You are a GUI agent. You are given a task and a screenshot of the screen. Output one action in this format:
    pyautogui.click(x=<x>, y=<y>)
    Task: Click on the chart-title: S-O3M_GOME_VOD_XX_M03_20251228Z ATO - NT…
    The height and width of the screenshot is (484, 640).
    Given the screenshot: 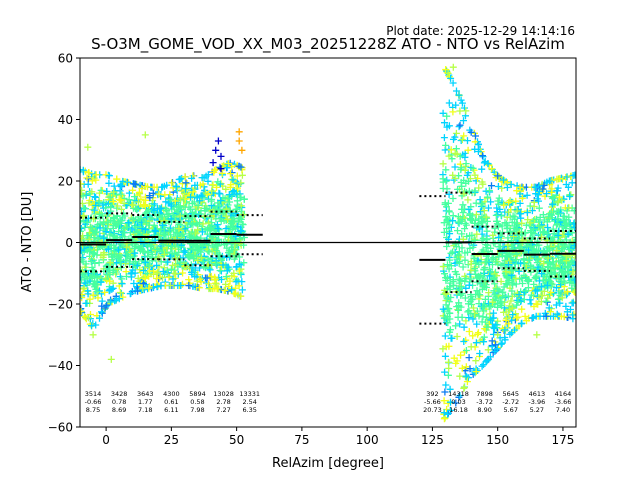 What is the action you would take?
    pyautogui.click(x=328, y=44)
    